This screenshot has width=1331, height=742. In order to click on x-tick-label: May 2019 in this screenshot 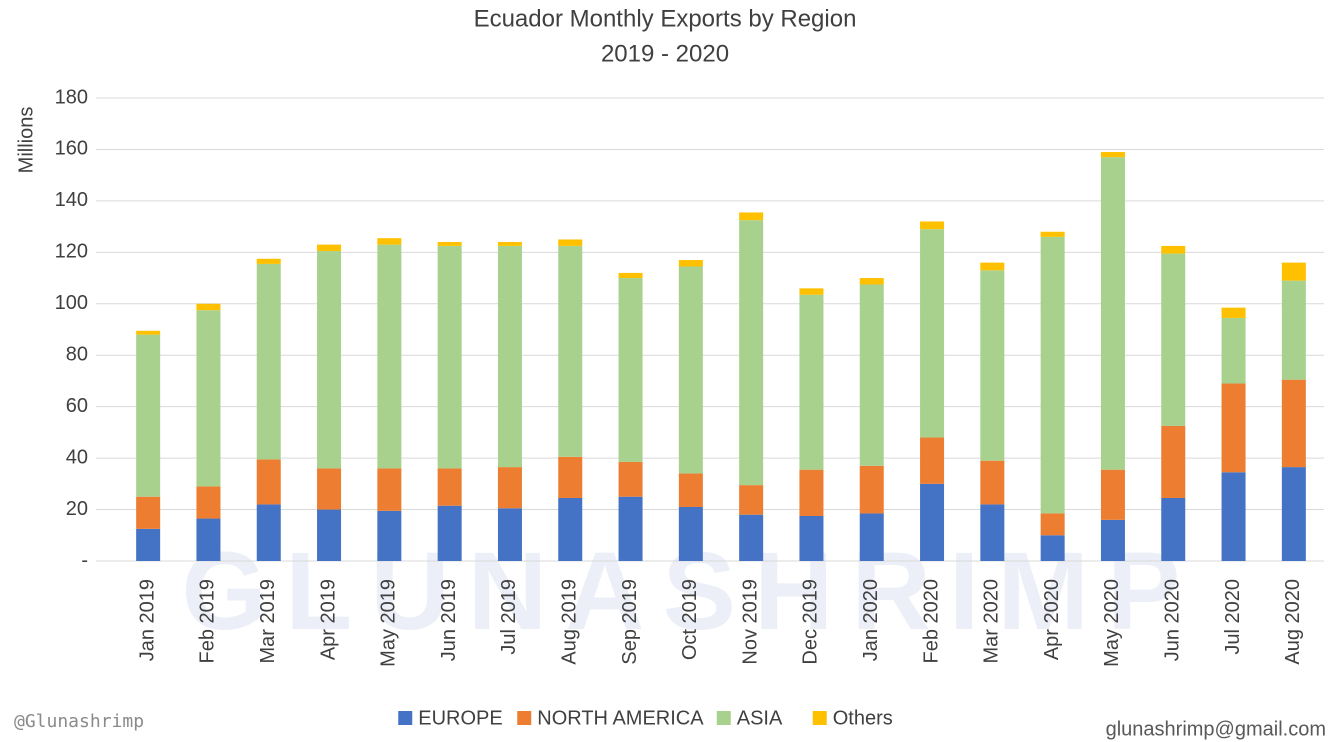, I will do `click(389, 623)`.